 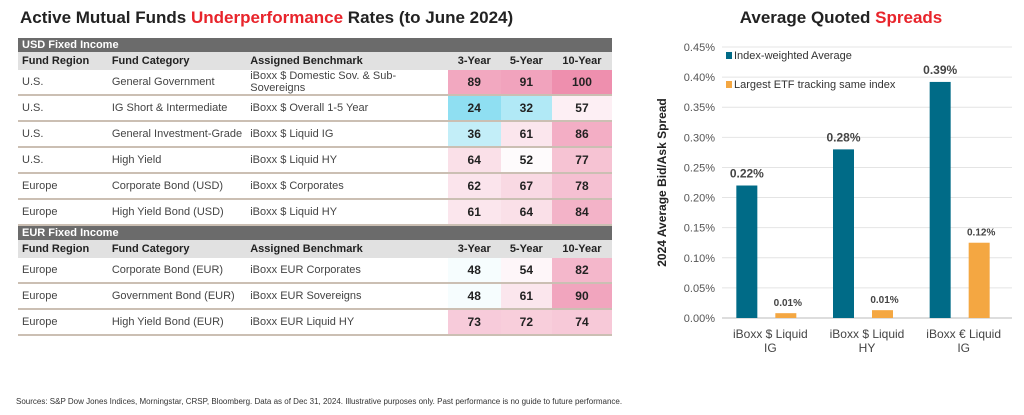 What do you see at coordinates (581, 83) in the screenshot?
I see `rate-cell: 100` at bounding box center [581, 83].